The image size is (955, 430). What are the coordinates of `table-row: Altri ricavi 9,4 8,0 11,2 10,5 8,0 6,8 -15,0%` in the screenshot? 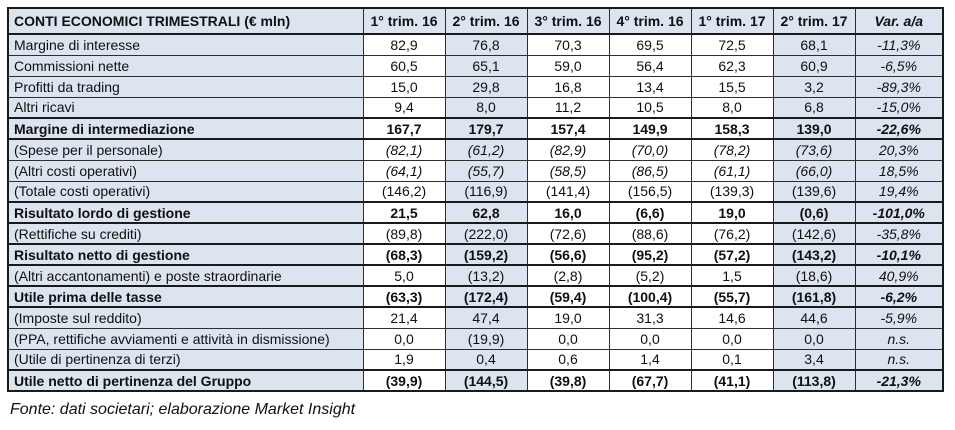 It's located at (475, 107).